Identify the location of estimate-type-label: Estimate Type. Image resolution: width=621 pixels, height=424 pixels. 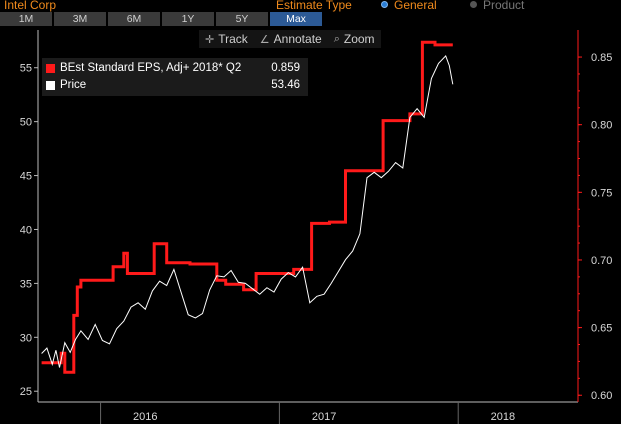
(314, 6).